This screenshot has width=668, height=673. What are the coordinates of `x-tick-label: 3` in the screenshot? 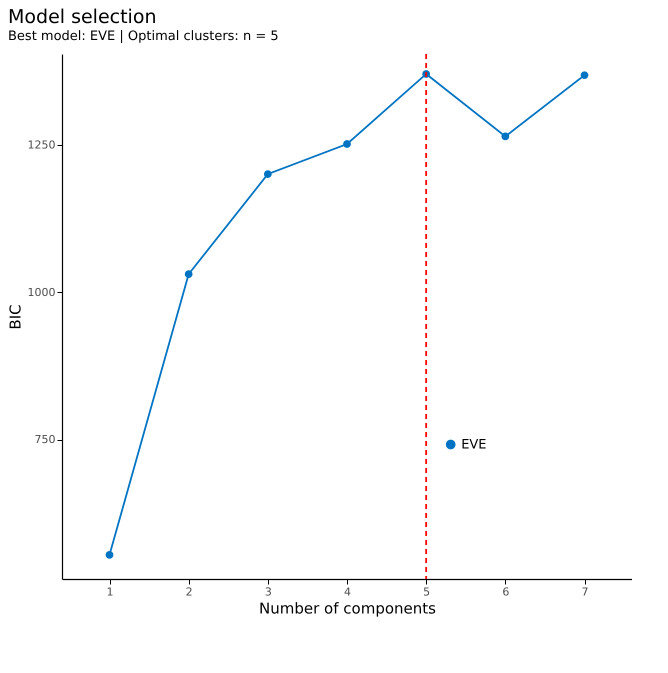 It's located at (268, 592).